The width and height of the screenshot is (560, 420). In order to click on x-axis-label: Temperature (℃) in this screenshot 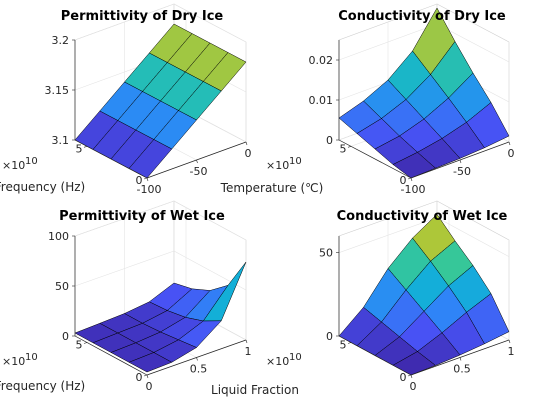, I will do `click(272, 188)`.